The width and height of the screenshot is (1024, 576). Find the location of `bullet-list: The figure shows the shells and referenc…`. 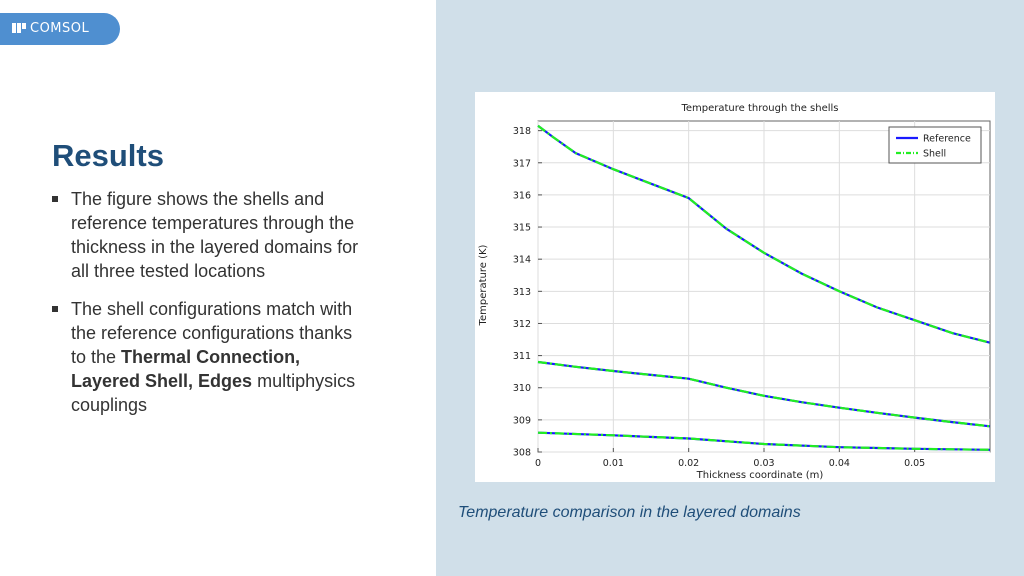

bullet-list: The figure shows the shells and referenc… is located at coordinates (212, 309).